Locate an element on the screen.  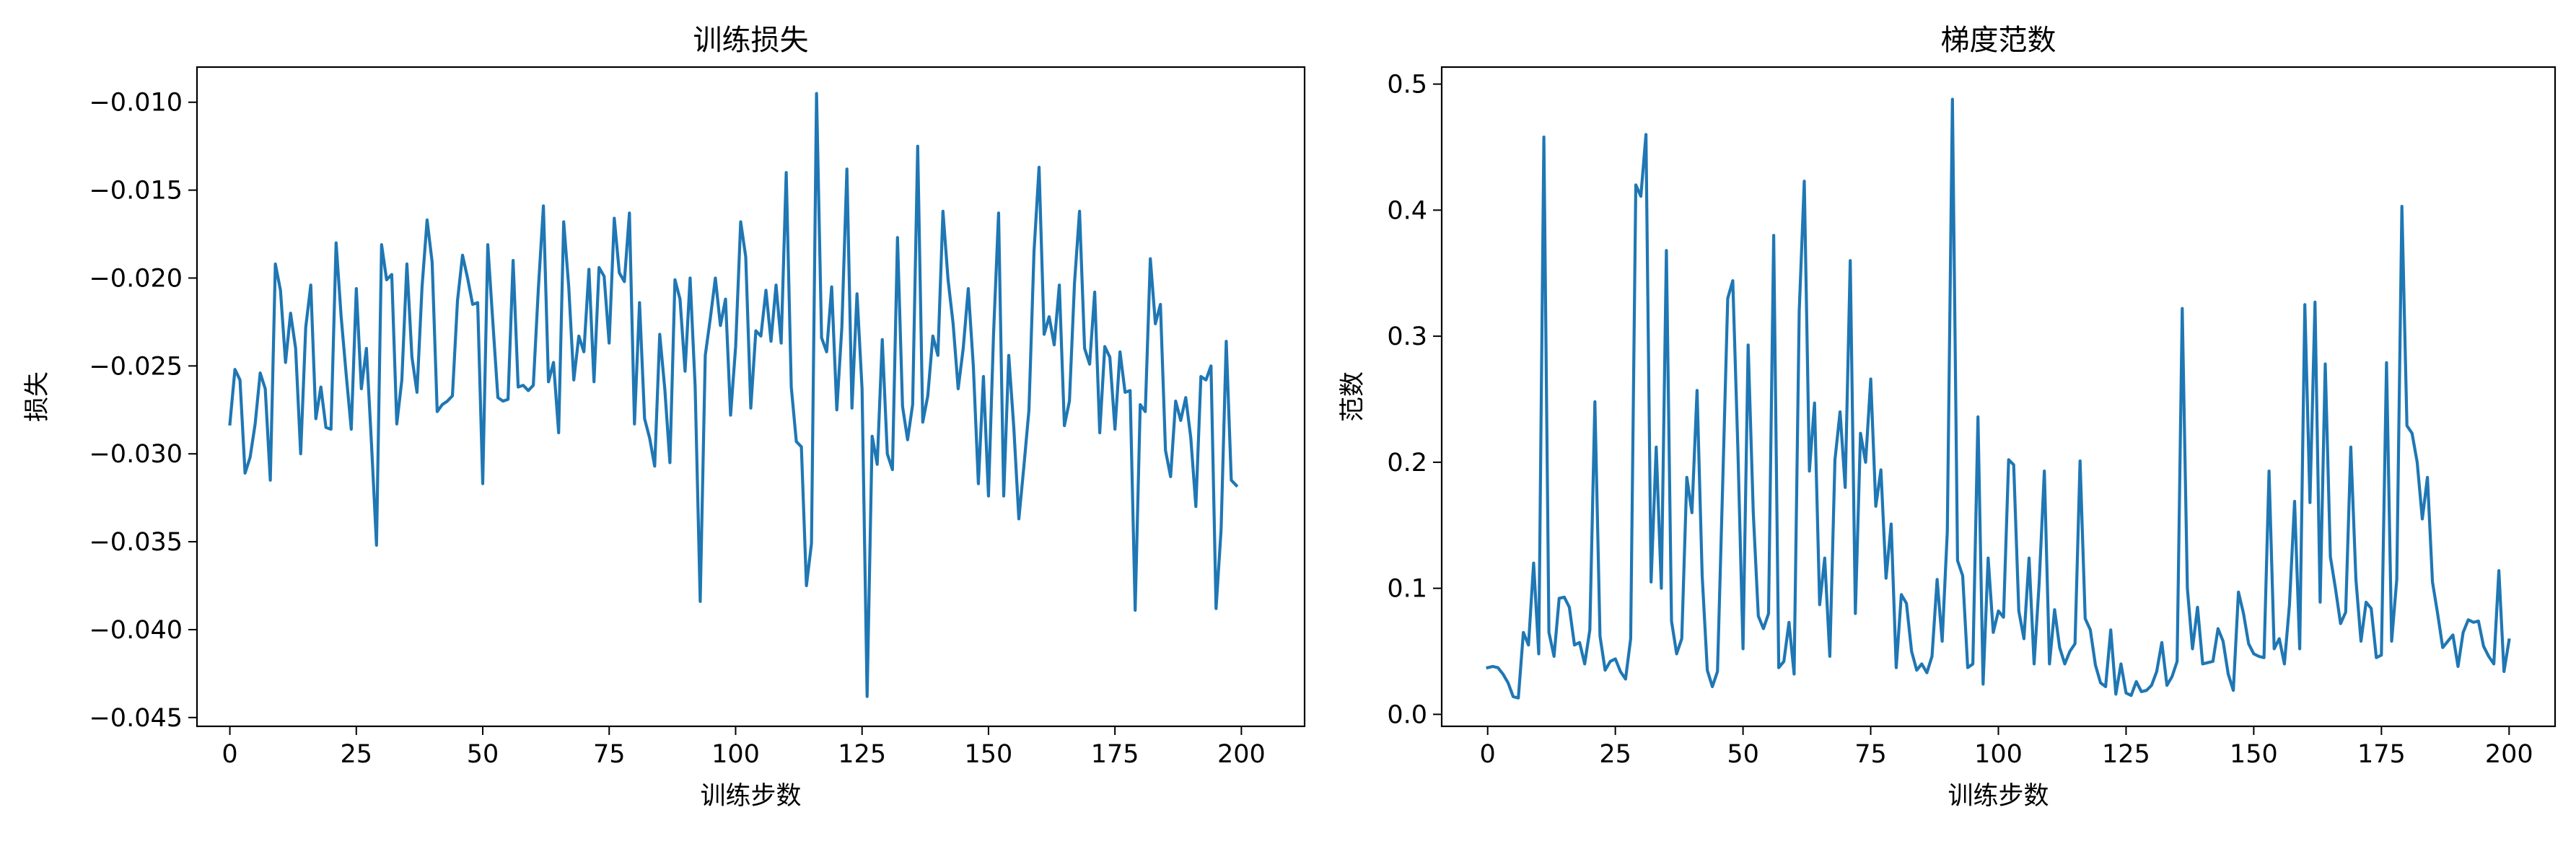
loss-y-tick-label: −0.025 is located at coordinates (136, 366).